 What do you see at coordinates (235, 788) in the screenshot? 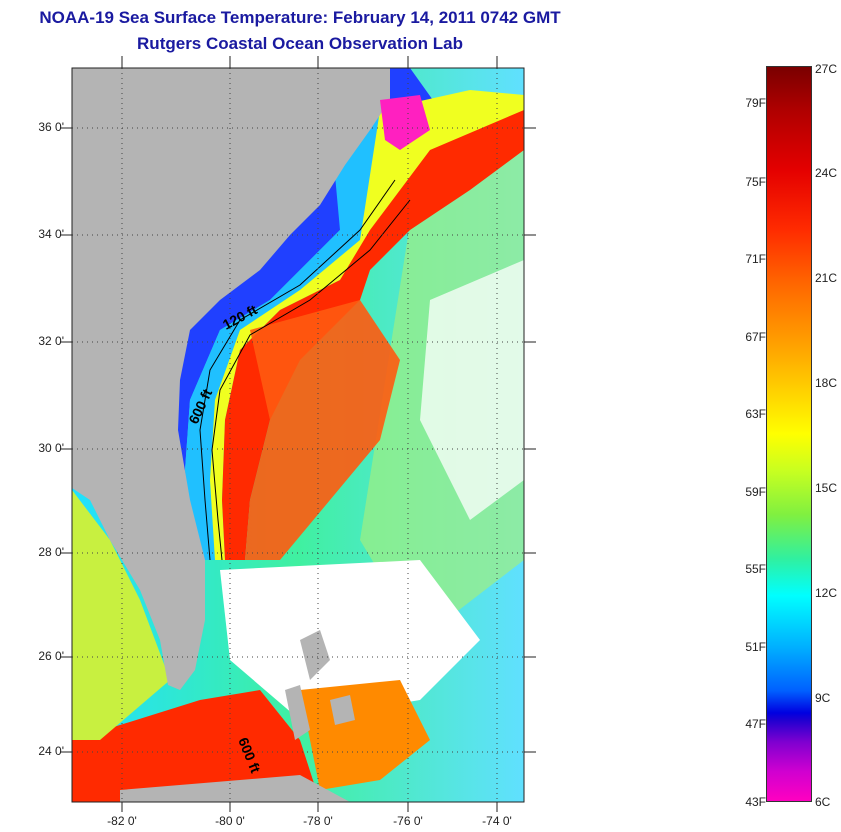
I see `cuba` at bounding box center [235, 788].